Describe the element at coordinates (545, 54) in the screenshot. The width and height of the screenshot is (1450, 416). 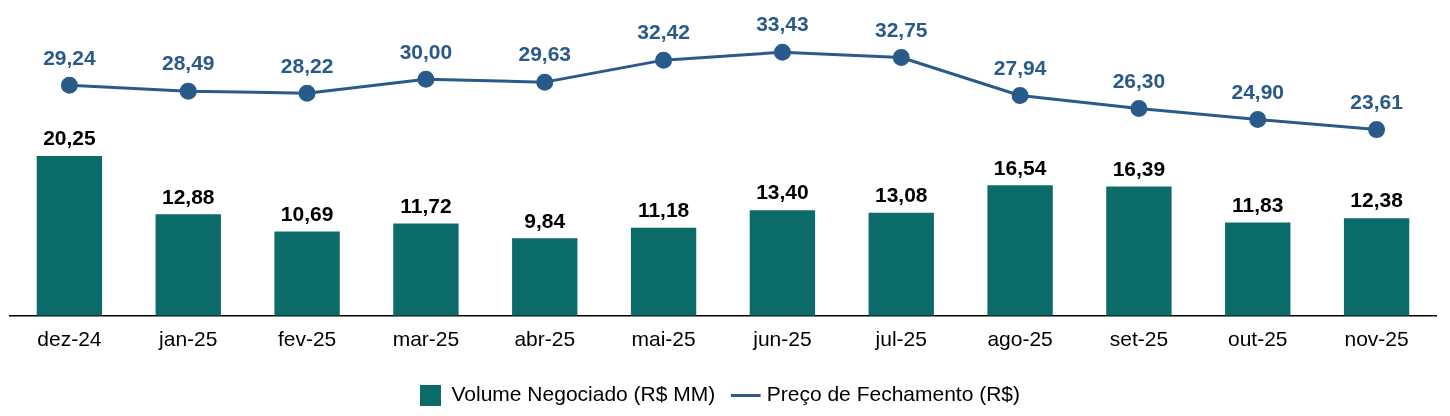
I see `data-label: 29,63` at that location.